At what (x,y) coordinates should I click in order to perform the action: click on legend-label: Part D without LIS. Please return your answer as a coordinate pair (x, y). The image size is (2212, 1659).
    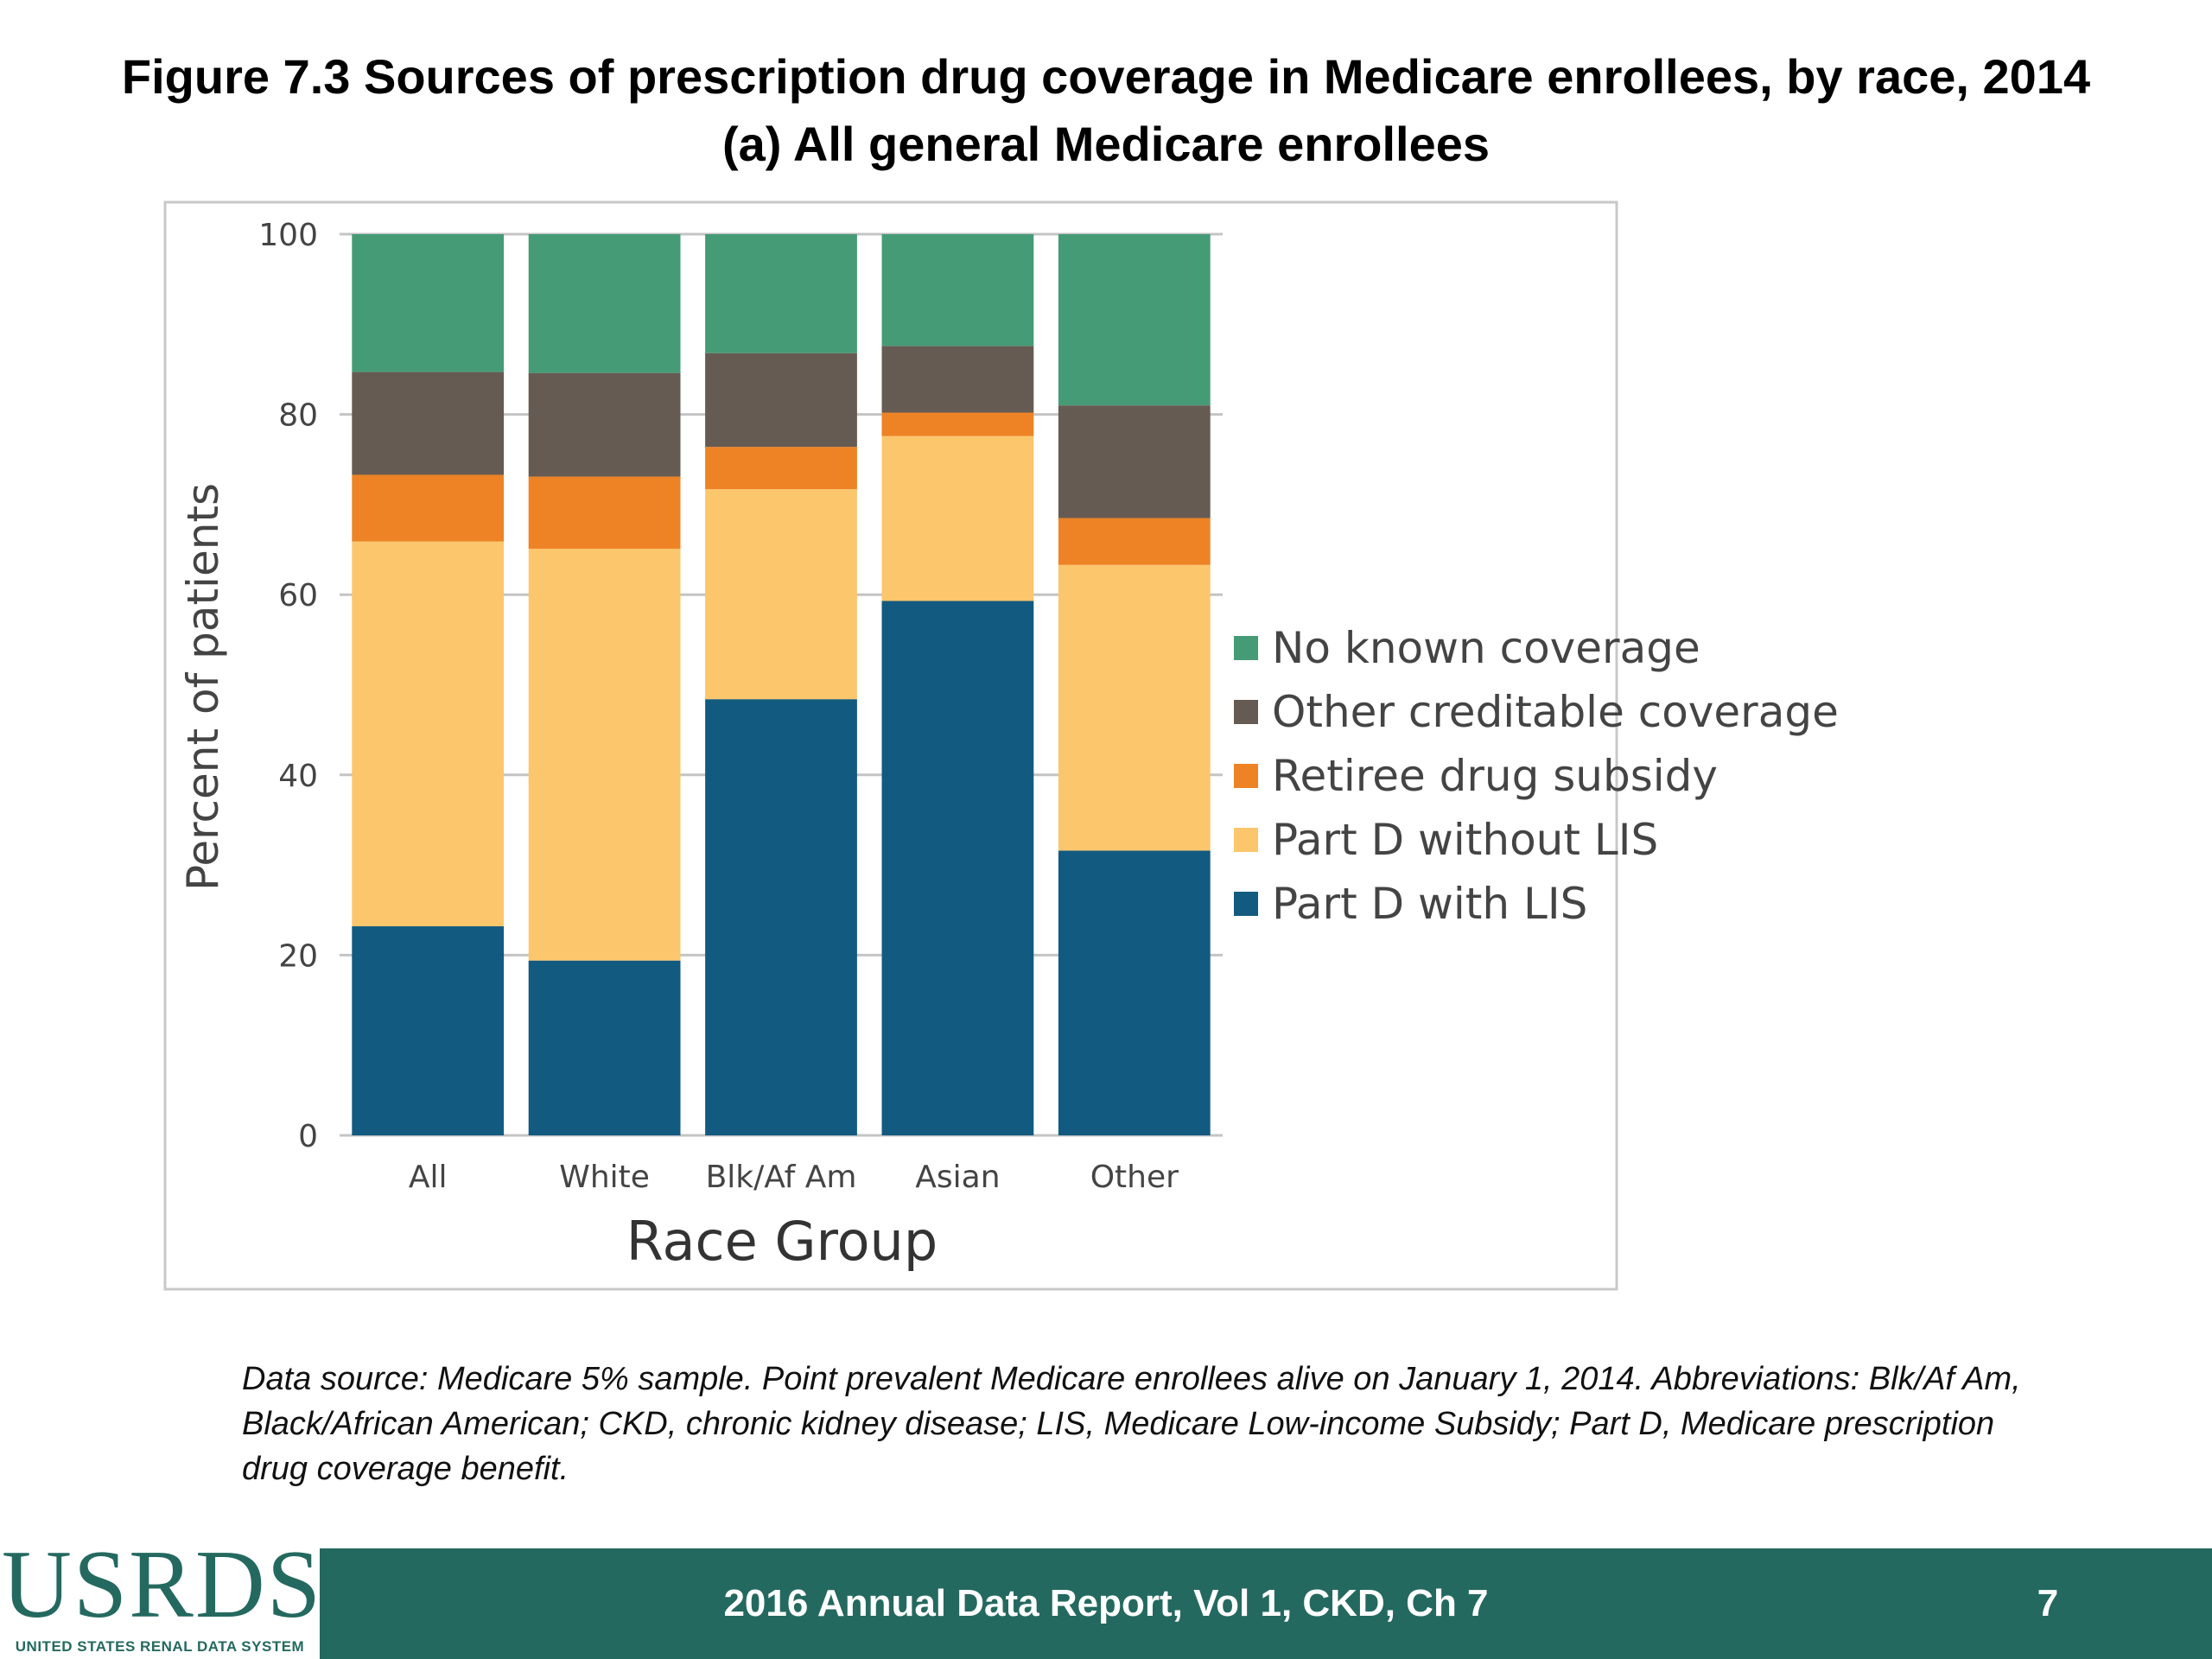
    Looking at the image, I should click on (1465, 840).